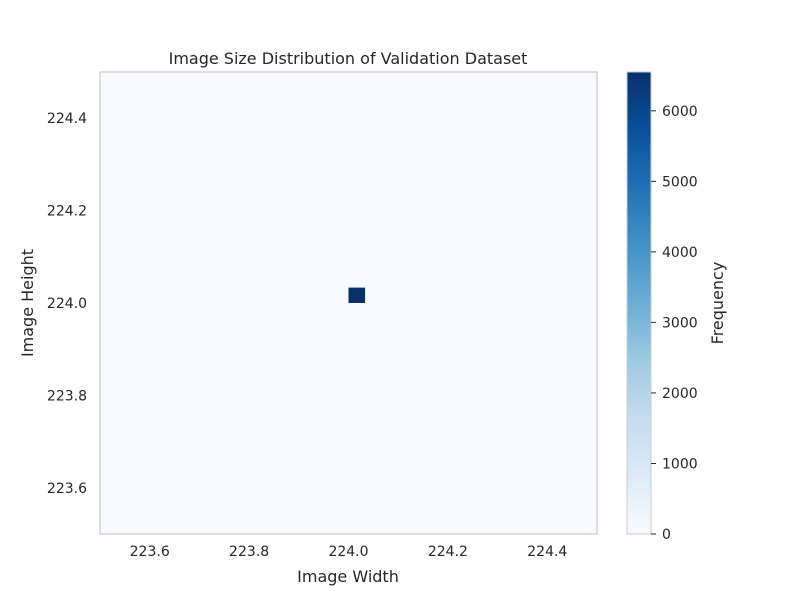  I want to click on colorbar-tick-label: 2000, so click(680, 394).